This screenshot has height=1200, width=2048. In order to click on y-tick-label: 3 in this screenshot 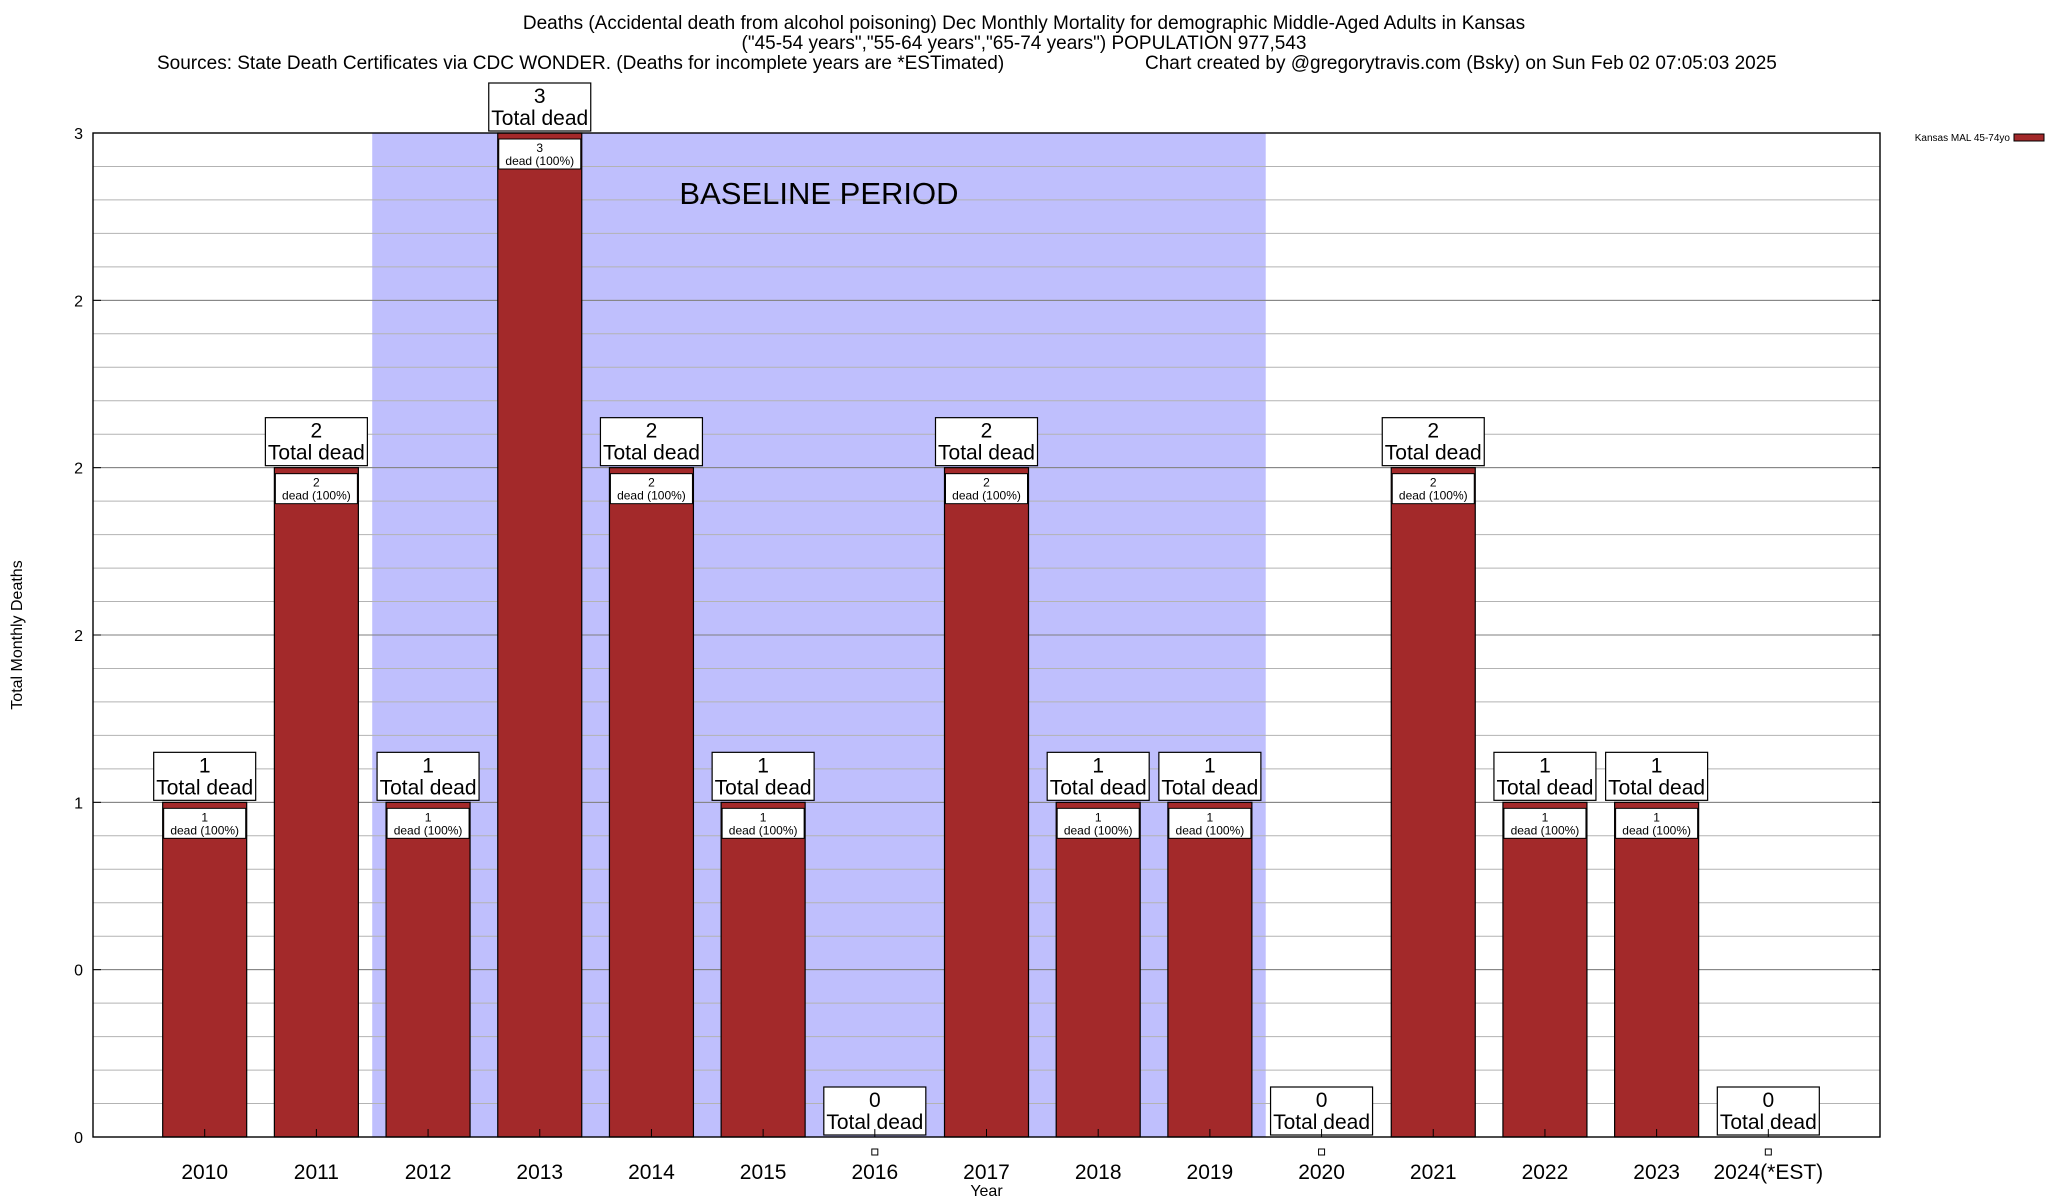, I will do `click(78, 134)`.